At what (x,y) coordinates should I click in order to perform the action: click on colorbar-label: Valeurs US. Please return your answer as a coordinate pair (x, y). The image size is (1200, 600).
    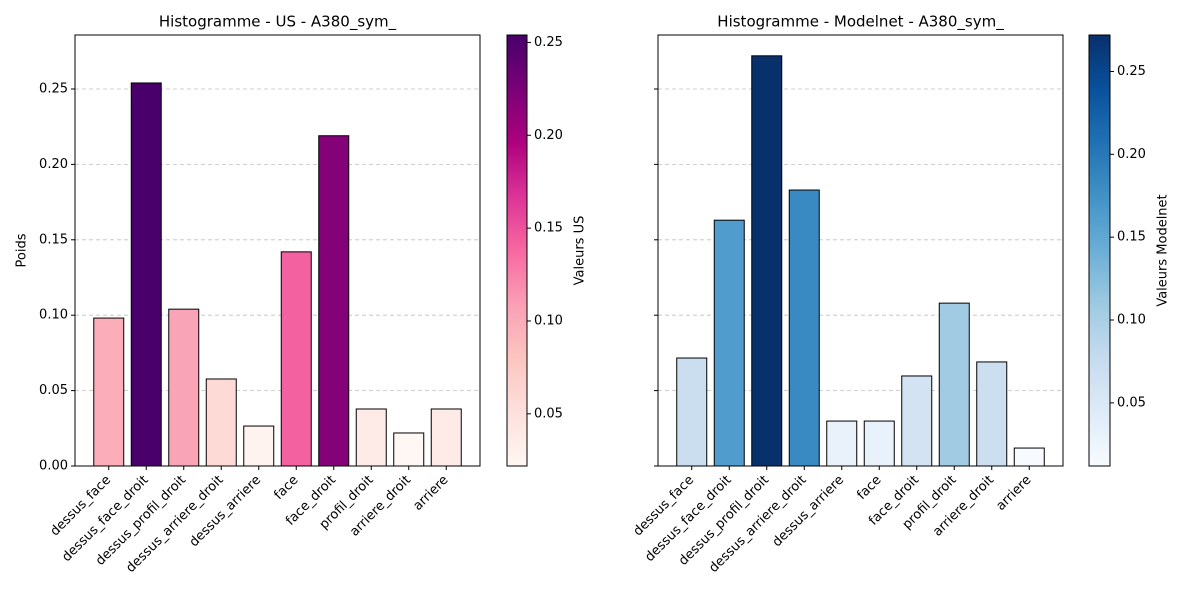
    Looking at the image, I should click on (580, 251).